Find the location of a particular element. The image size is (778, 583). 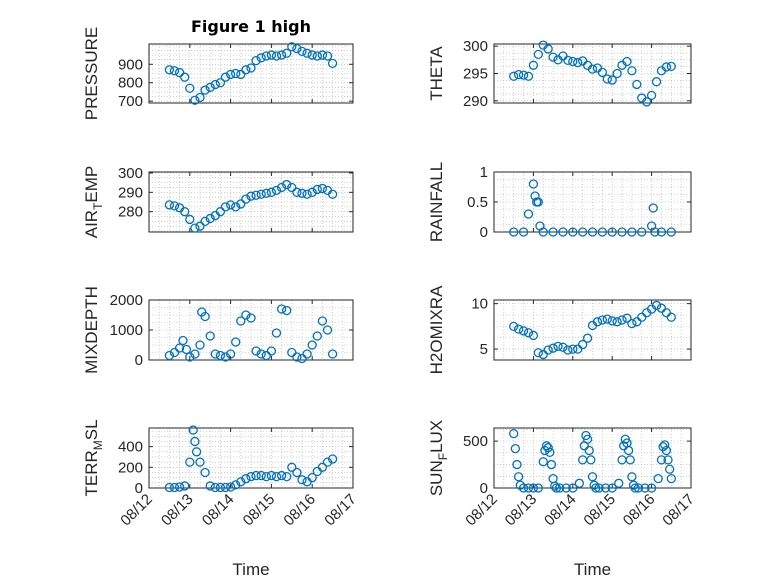

y-axis-label: THETA is located at coordinates (436, 73).